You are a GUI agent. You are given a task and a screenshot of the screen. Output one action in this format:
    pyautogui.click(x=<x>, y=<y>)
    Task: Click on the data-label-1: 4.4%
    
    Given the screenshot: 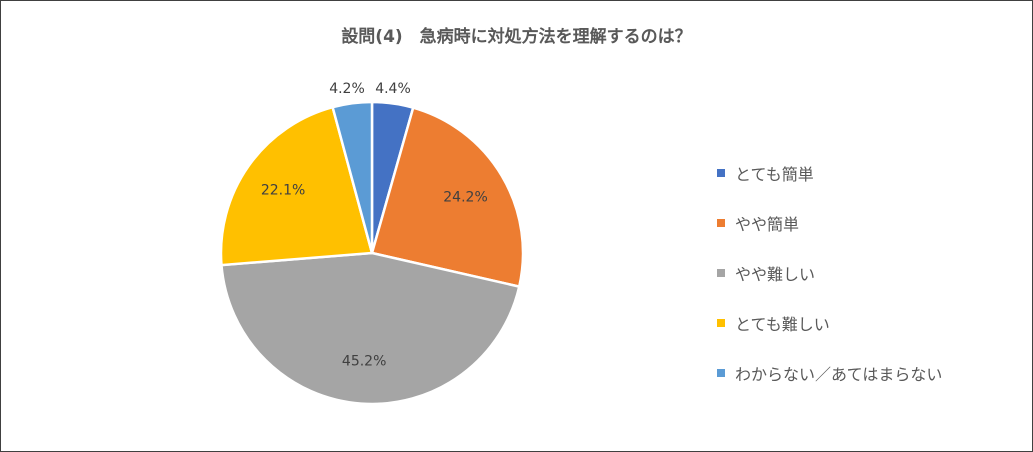 What is the action you would take?
    pyautogui.click(x=393, y=89)
    